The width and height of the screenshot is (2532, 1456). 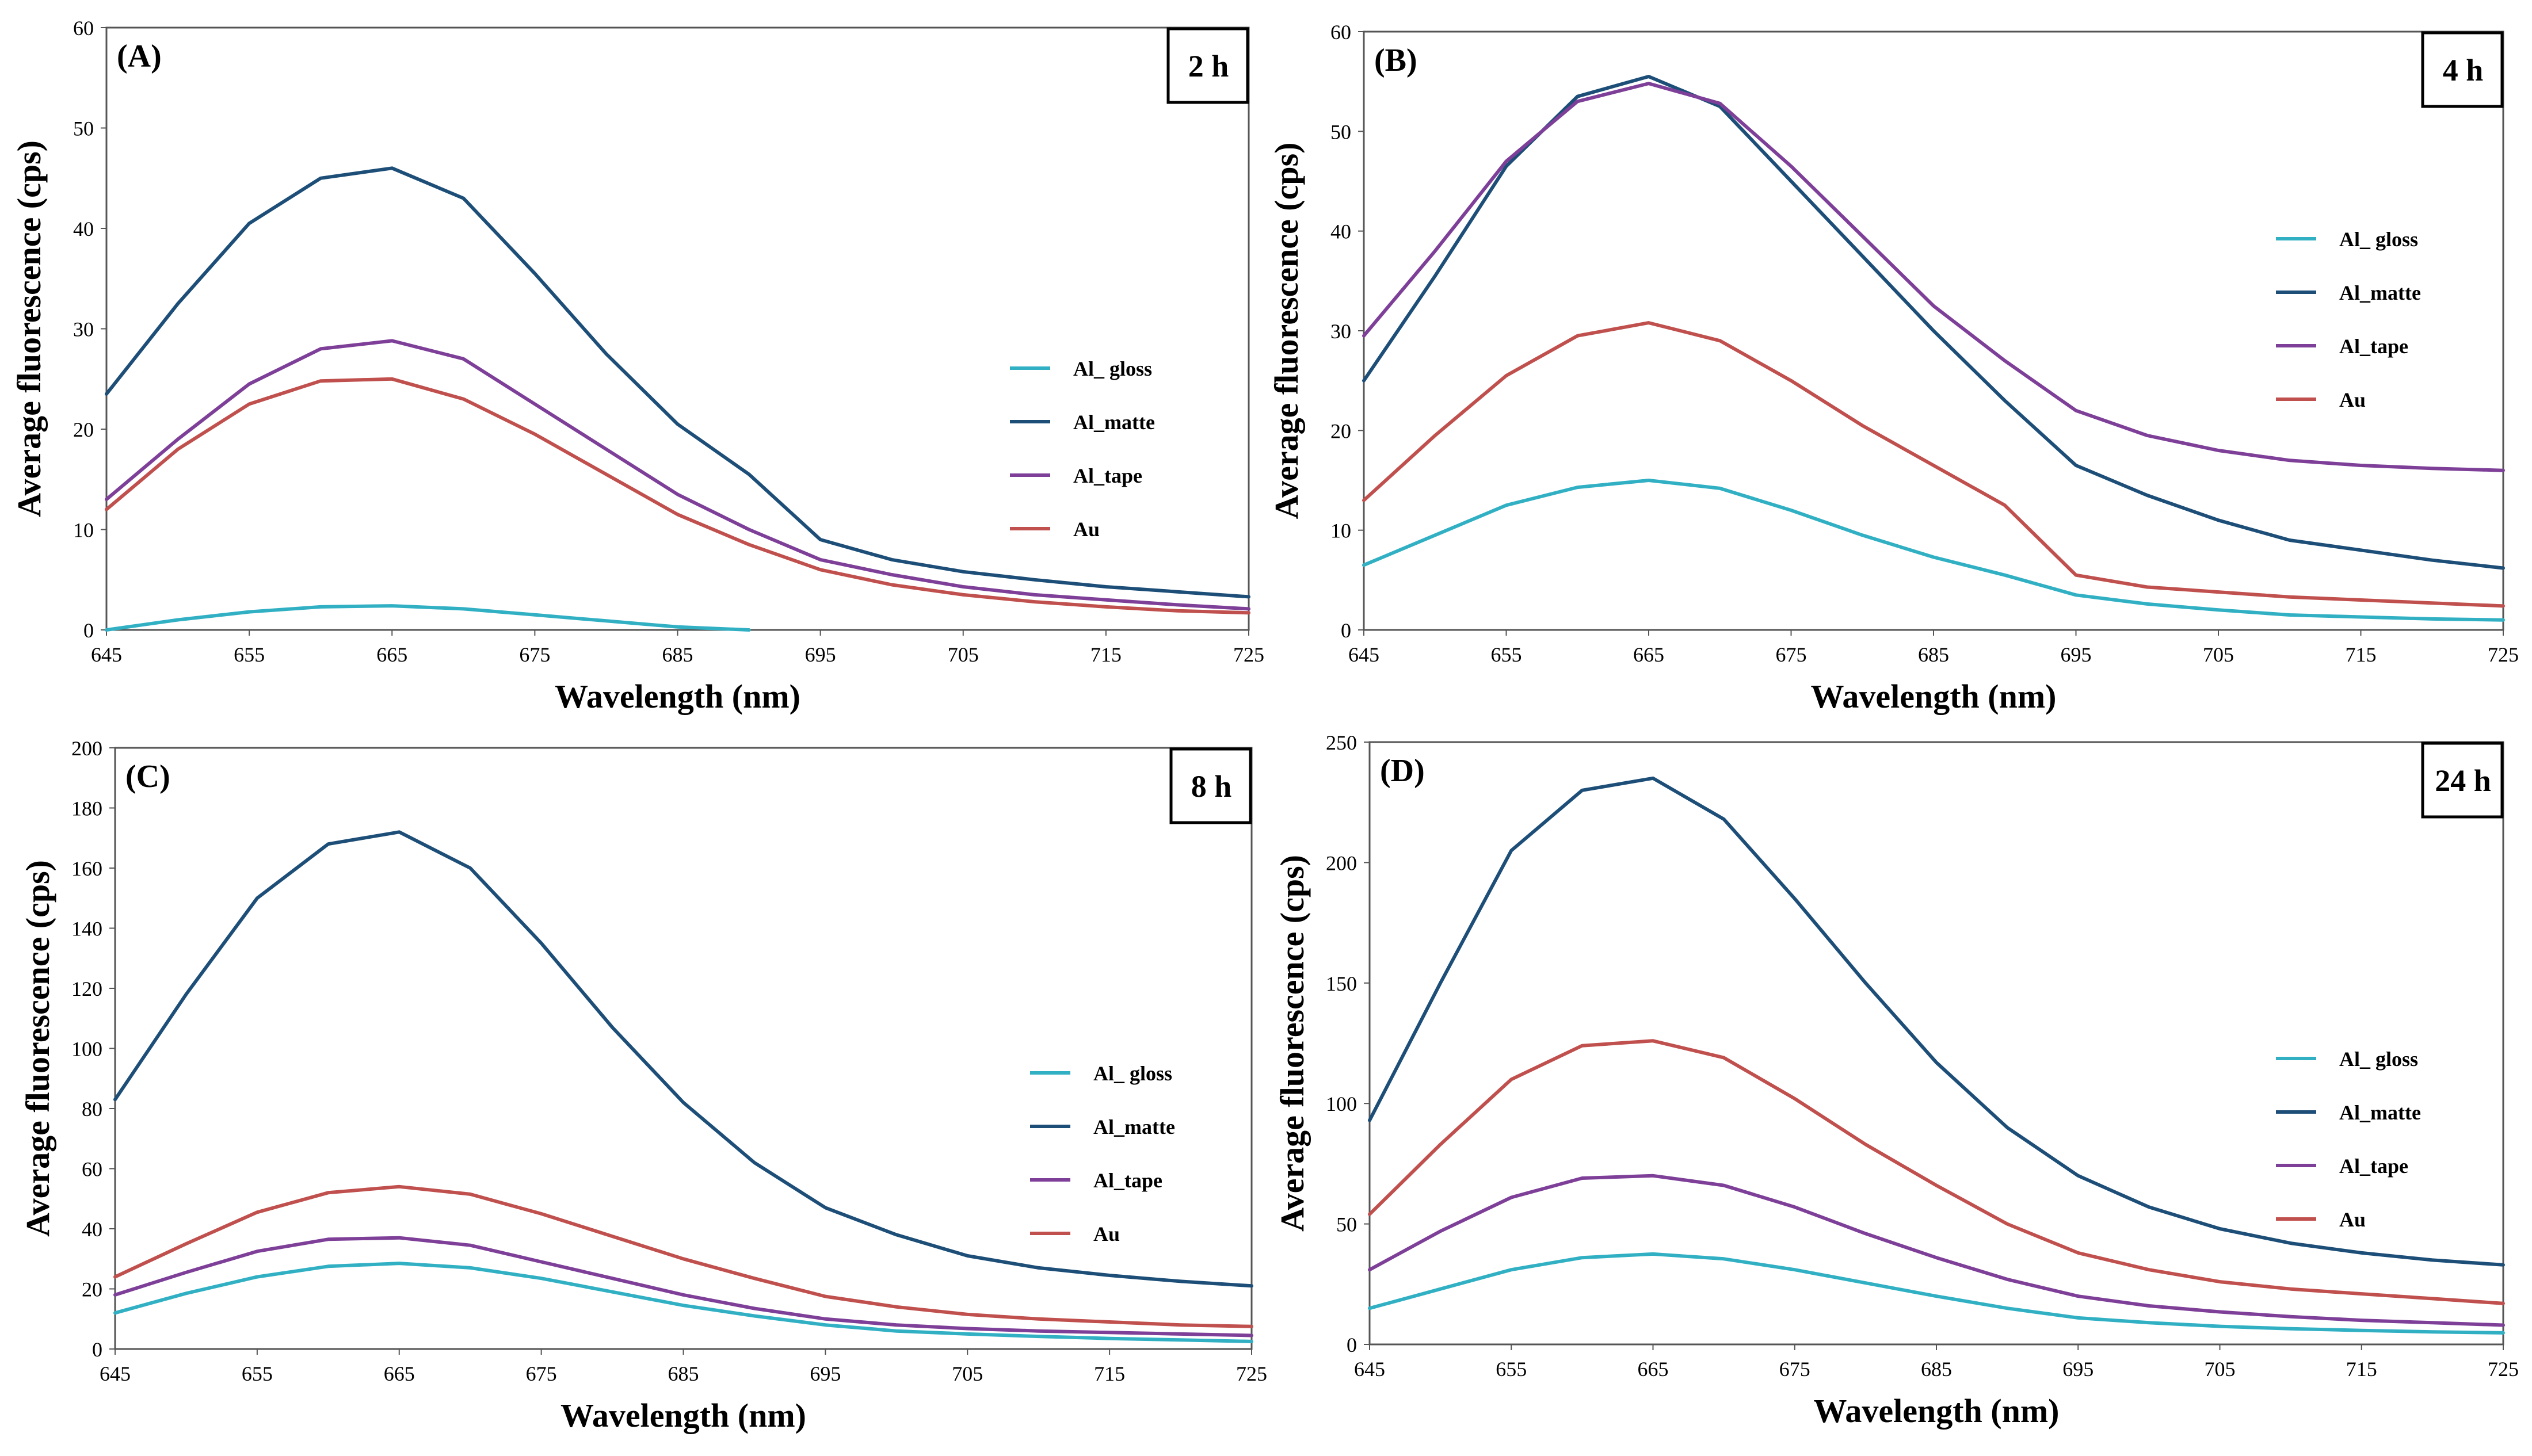 What do you see at coordinates (86, 868) in the screenshot?
I see `y-tick-label: 160` at bounding box center [86, 868].